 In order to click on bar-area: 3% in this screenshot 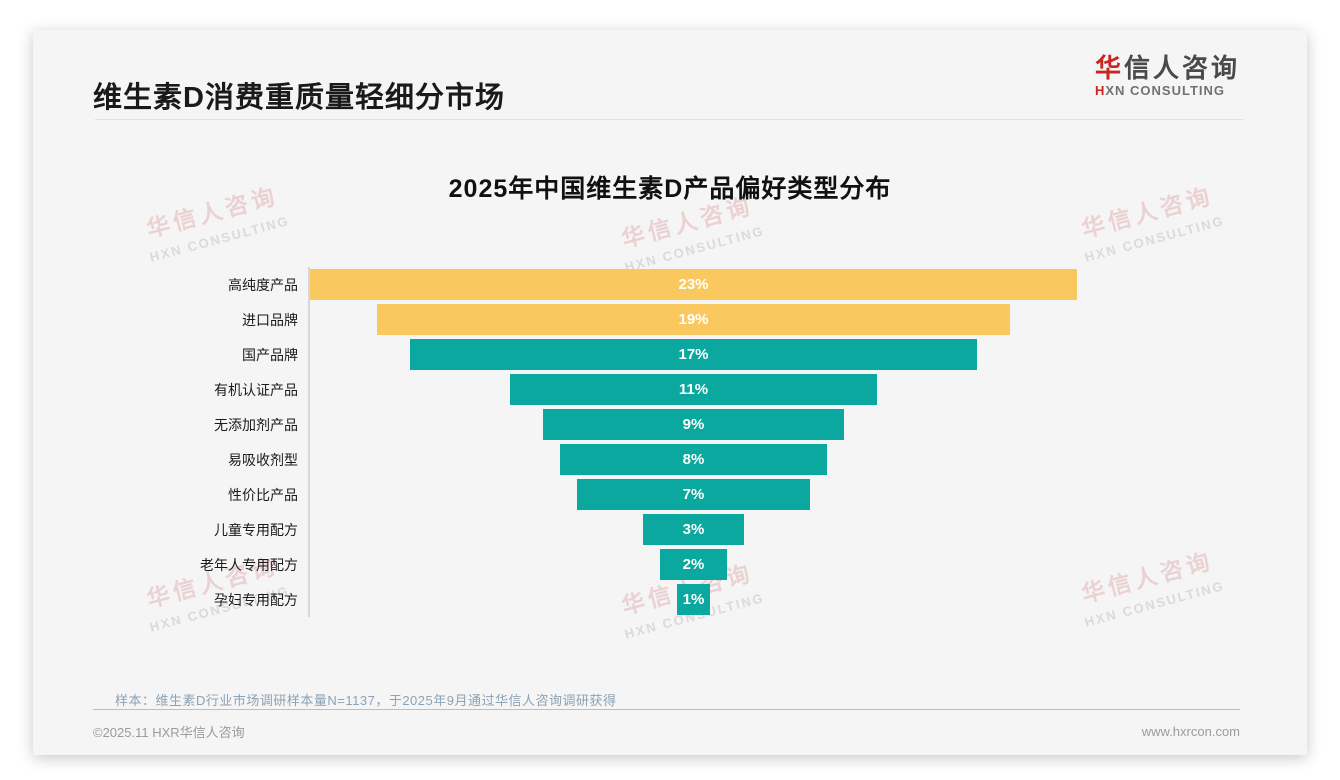, I will do `click(692, 529)`.